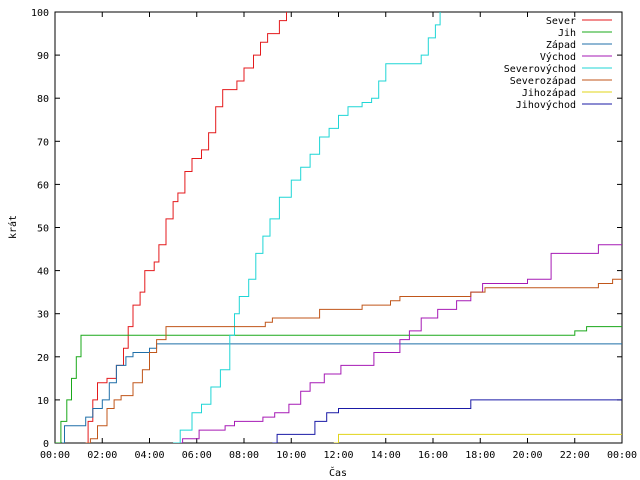  Describe the element at coordinates (43, 185) in the screenshot. I see `y-tick-label: 60` at that location.